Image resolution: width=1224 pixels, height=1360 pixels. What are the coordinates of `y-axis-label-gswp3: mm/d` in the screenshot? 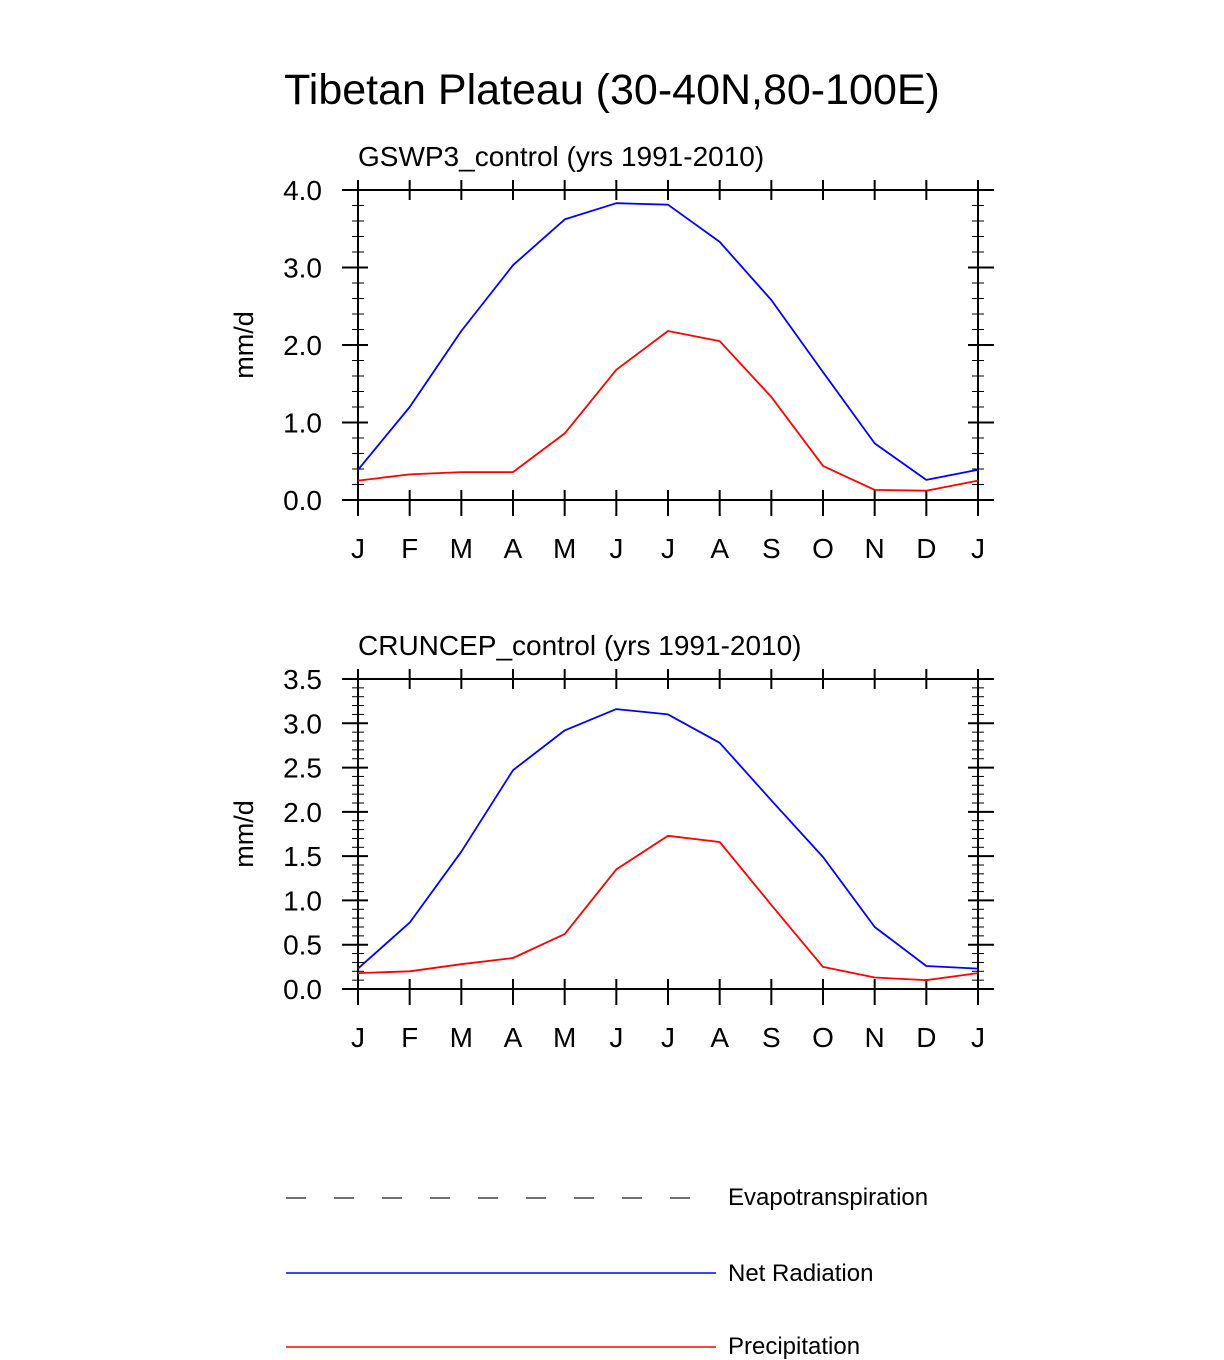 It's located at (244, 345).